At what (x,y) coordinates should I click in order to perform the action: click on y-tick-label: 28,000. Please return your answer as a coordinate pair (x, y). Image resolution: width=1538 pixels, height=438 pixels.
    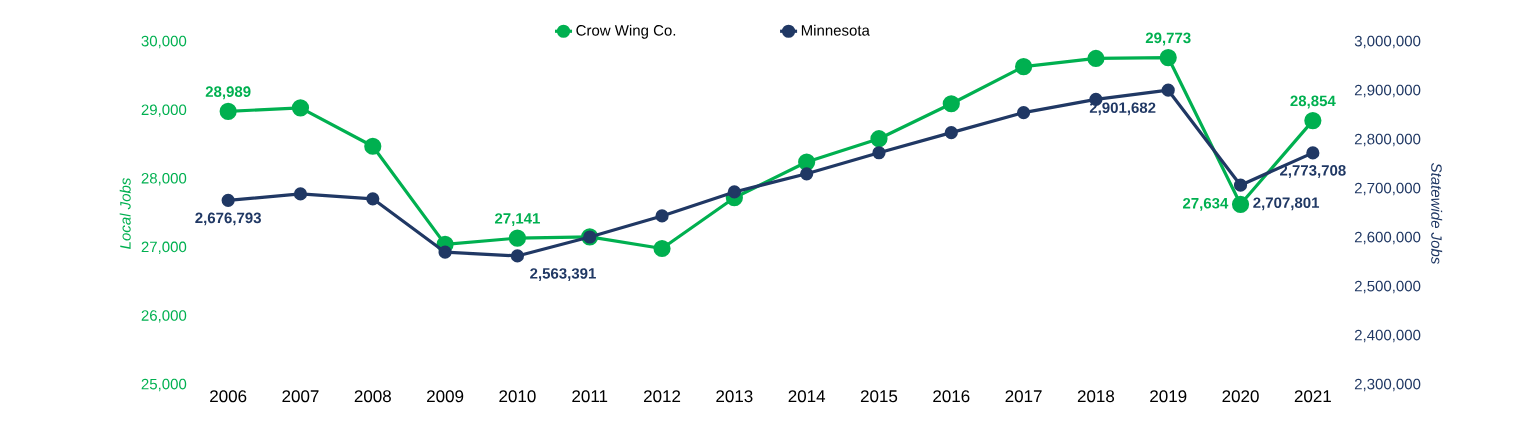
    Looking at the image, I should click on (164, 179).